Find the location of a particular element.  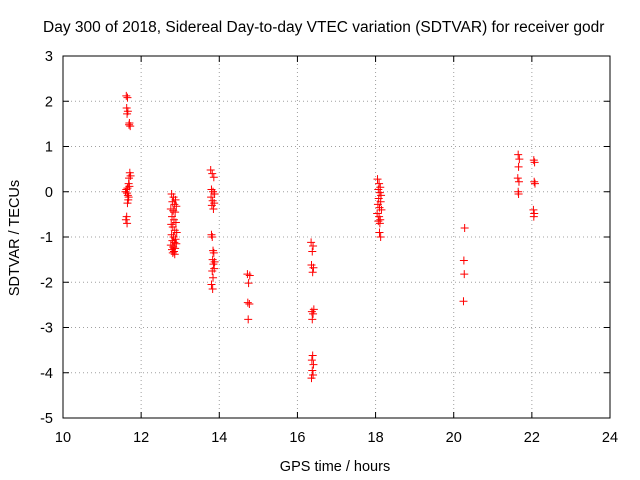

x-tick-label: 20 is located at coordinates (454, 438).